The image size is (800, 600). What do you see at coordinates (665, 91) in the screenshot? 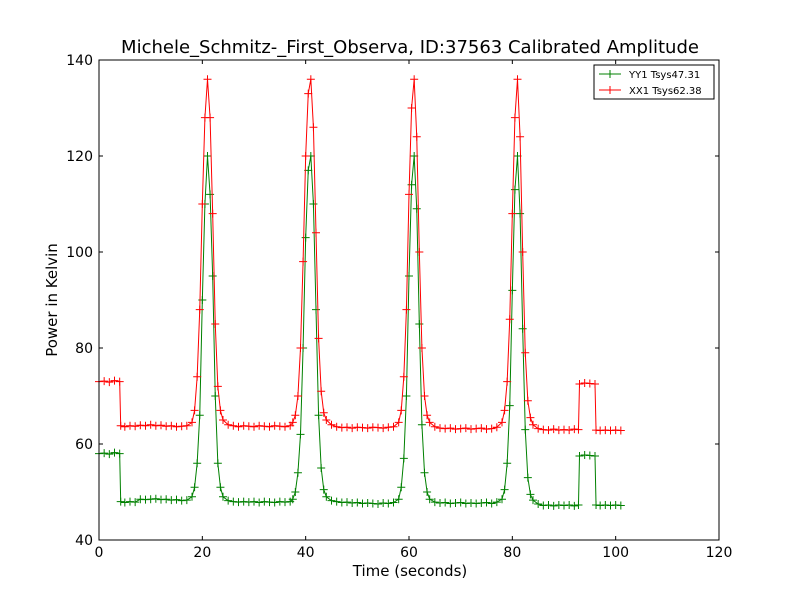
I see `legend-label: XX1 Tsys62.38` at bounding box center [665, 91].